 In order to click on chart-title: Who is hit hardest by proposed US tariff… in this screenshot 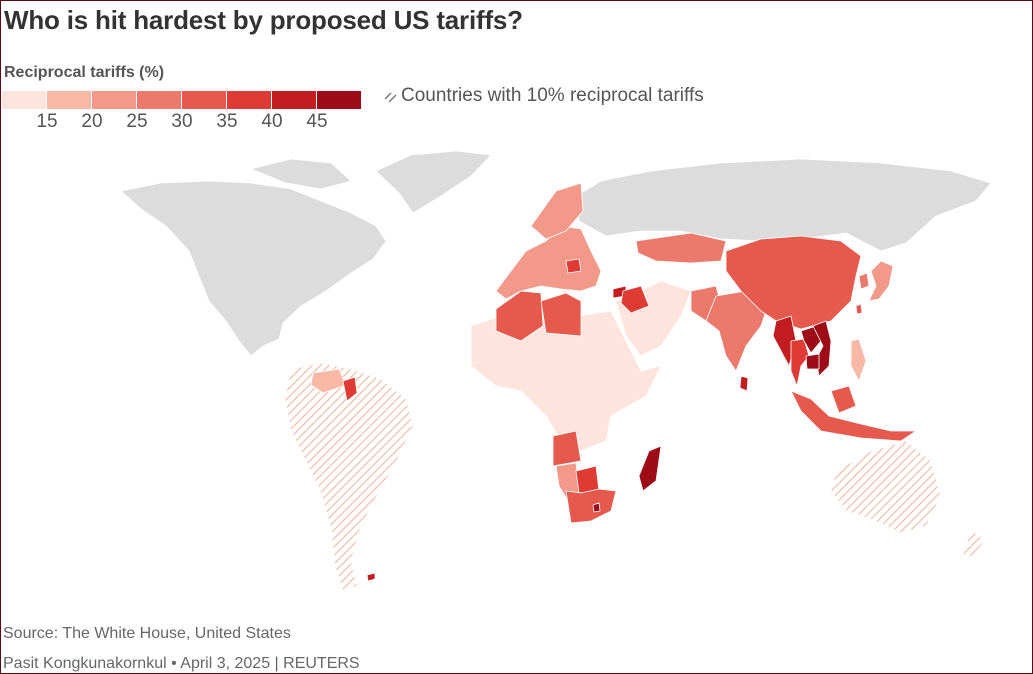, I will do `click(263, 20)`.